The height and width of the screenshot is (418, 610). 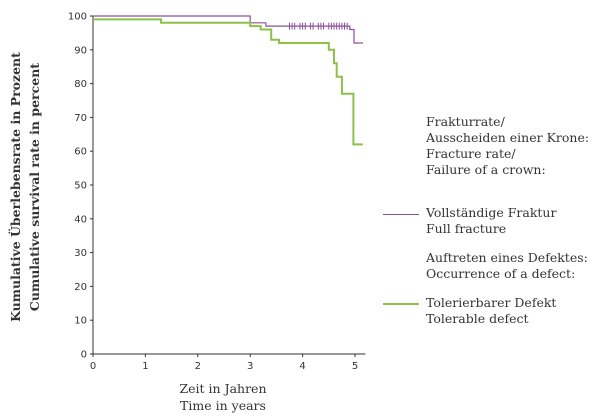 What do you see at coordinates (80, 118) in the screenshot?
I see `y-tick-label: 70` at bounding box center [80, 118].